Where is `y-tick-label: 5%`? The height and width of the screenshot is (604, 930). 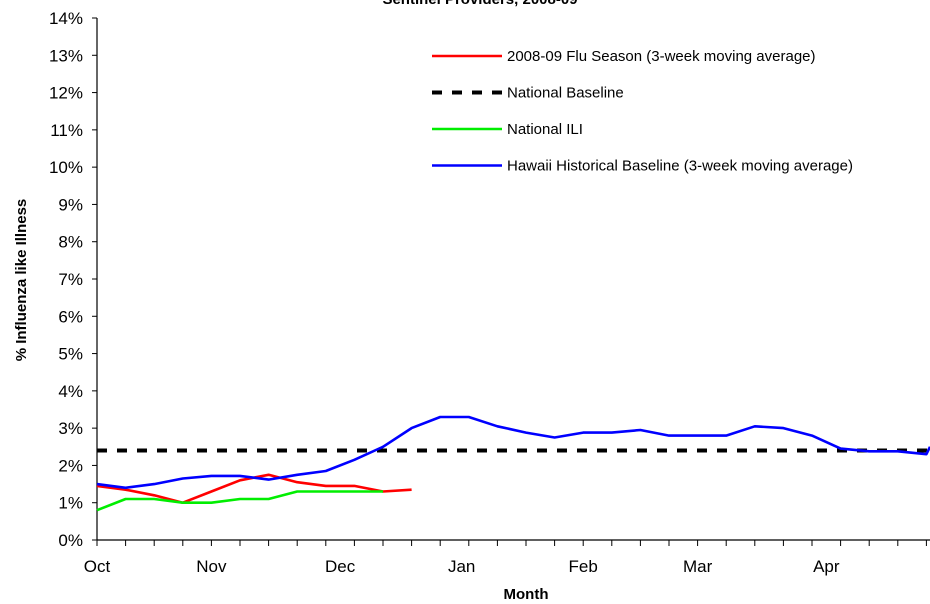
y-tick-label: 5% is located at coordinates (70, 354).